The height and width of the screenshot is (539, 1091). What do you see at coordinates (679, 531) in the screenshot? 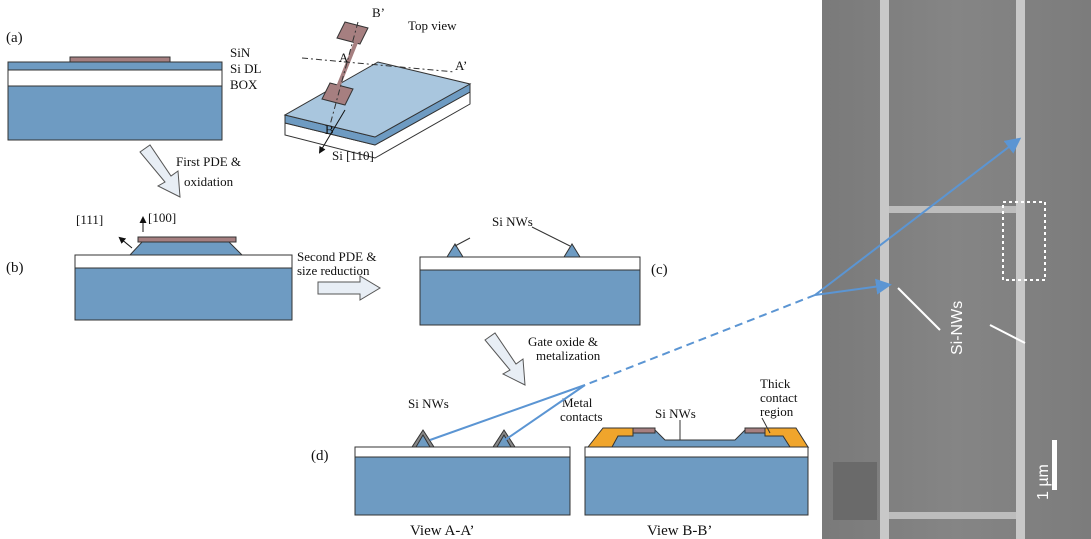
I see `view-caption: View B-B’` at bounding box center [679, 531].